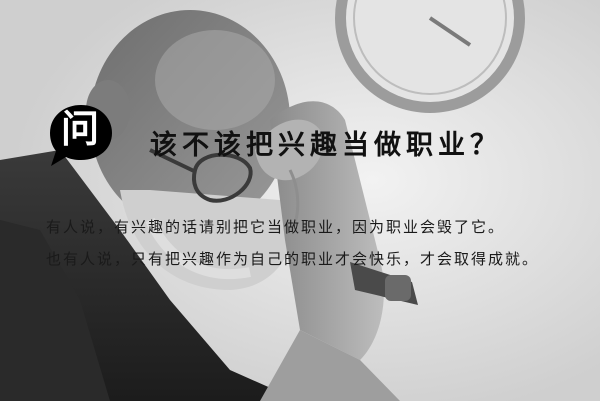 This screenshot has height=401, width=600. Describe the element at coordinates (79, 129) in the screenshot. I see `badge-glyph: 问` at that location.